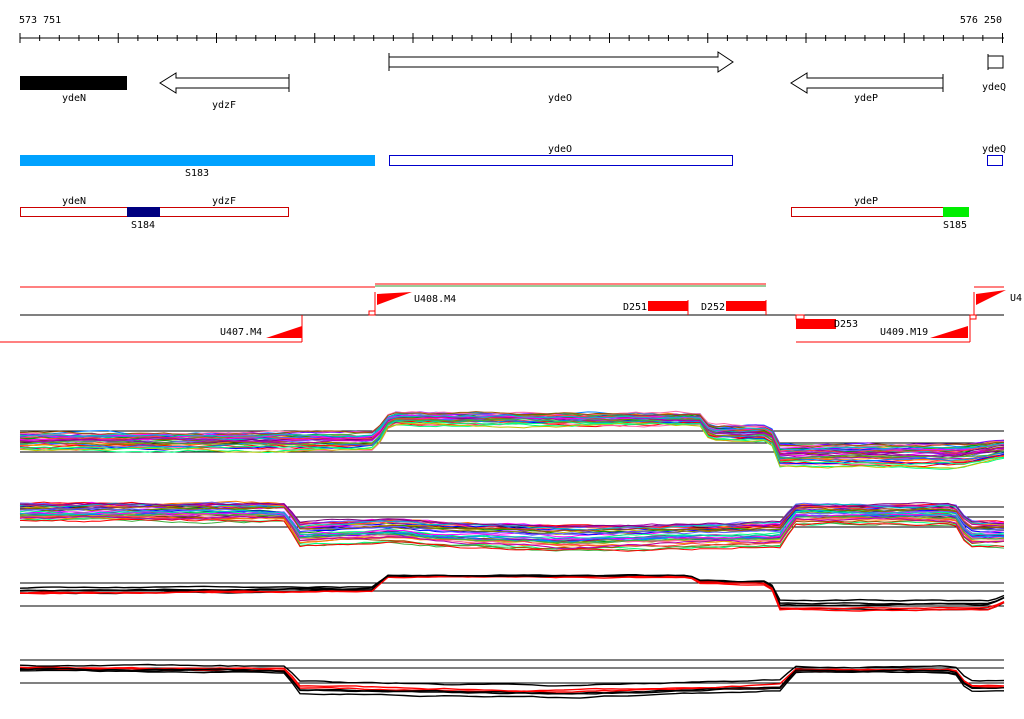 This screenshot has width=1024, height=719. I want to click on segment-S185, so click(956, 212).